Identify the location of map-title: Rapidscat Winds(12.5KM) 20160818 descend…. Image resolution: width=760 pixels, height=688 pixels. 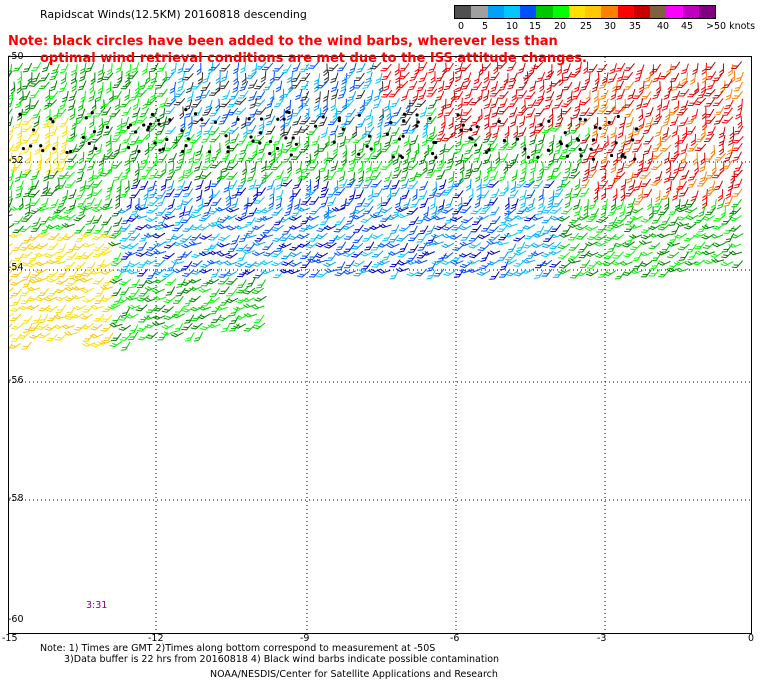
(173, 14).